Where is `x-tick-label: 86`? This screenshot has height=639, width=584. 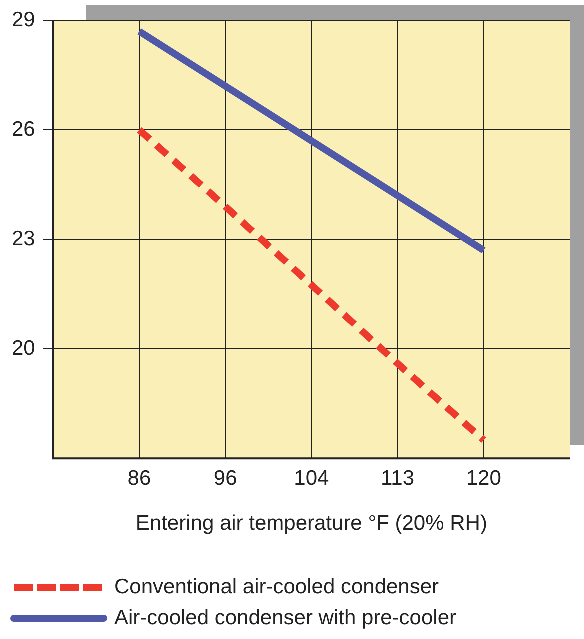 x-tick-label: 86 is located at coordinates (140, 478).